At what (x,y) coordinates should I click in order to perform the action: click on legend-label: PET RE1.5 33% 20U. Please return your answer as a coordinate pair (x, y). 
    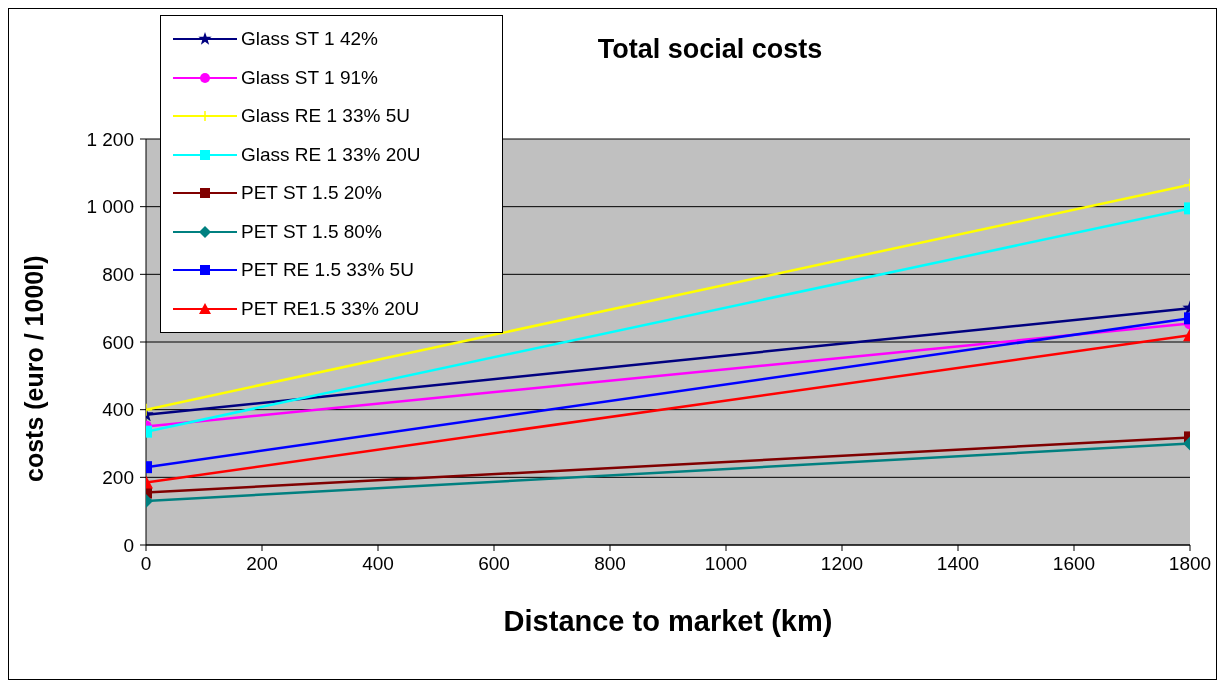
    Looking at the image, I should click on (330, 308).